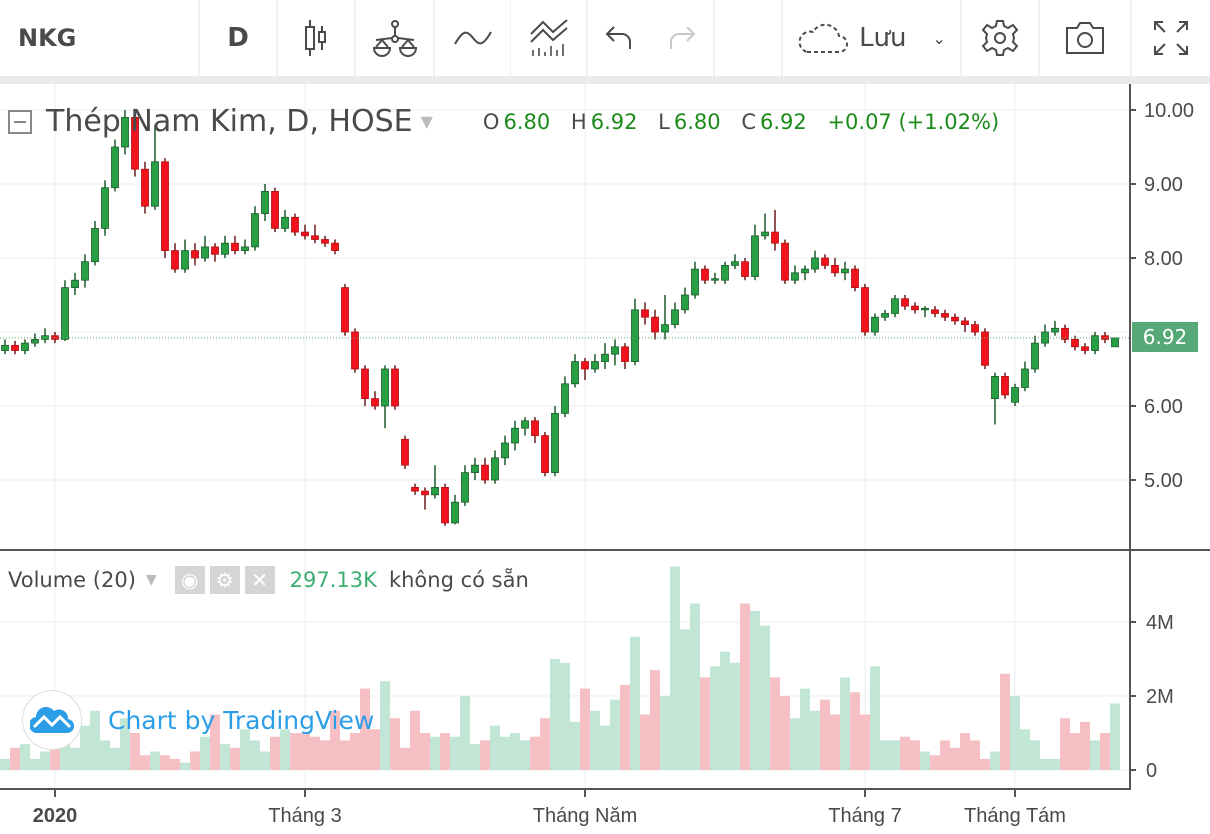 The height and width of the screenshot is (834, 1210). I want to click on volume-dropdown-icon: ▼, so click(151, 580).